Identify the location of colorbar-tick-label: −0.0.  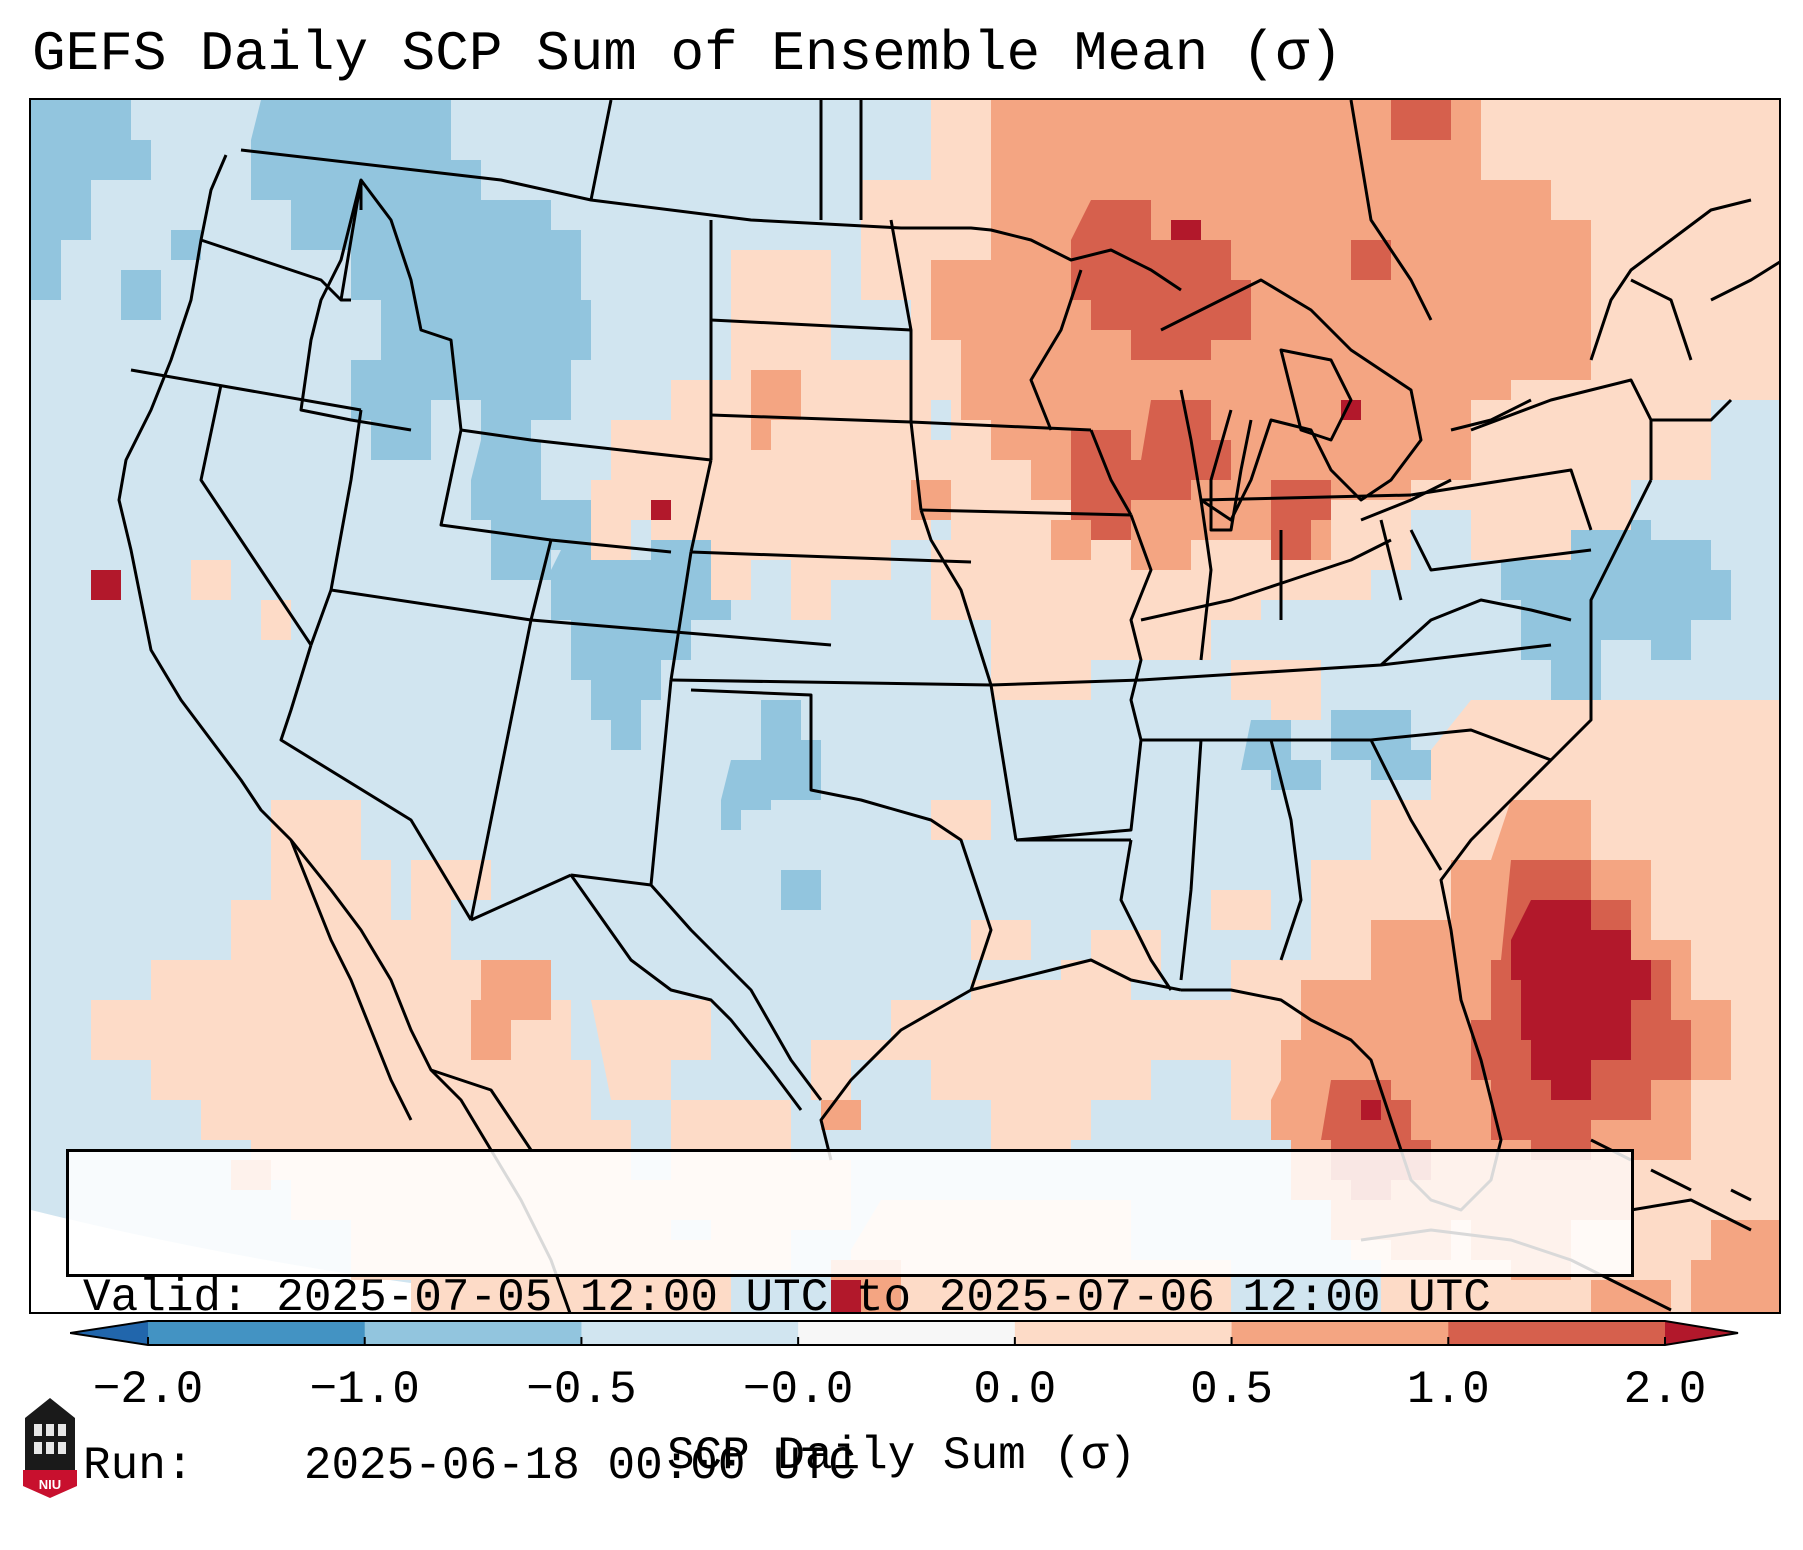
(798, 1390).